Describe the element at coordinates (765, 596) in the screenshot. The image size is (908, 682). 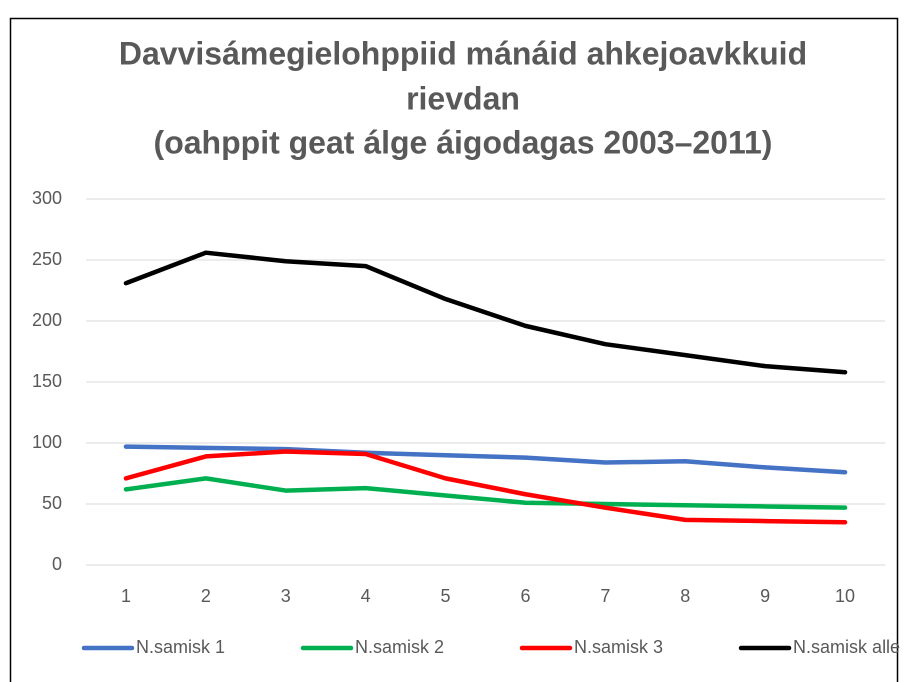
I see `x-tick-label: 9` at that location.